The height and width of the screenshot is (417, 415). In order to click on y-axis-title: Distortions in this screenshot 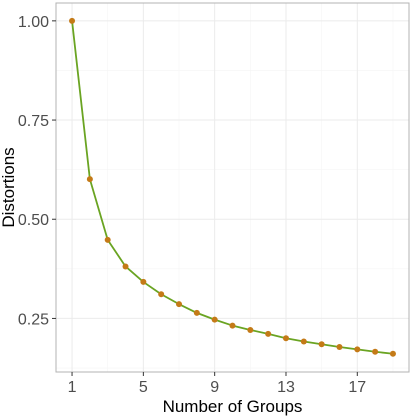, I will do `click(9, 187)`.